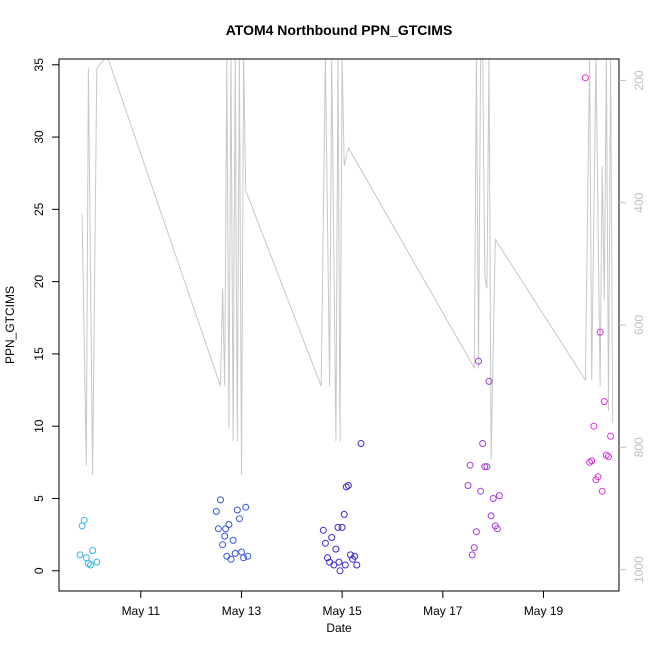  I want to click on x-axis-label: Date, so click(339, 628).